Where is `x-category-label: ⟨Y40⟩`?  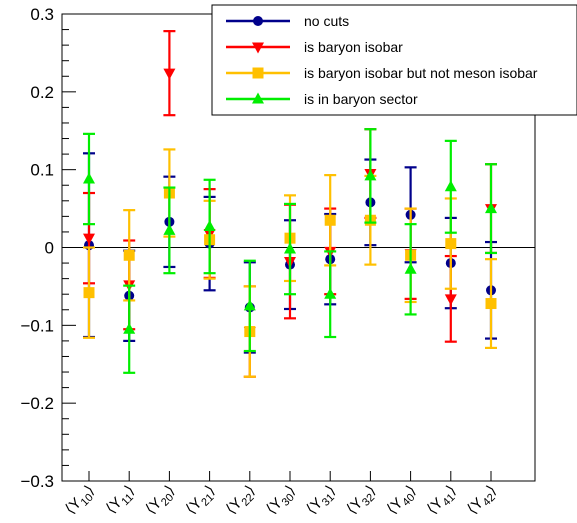 x-category-label: ⟨Y40⟩ is located at coordinates (402, 501).